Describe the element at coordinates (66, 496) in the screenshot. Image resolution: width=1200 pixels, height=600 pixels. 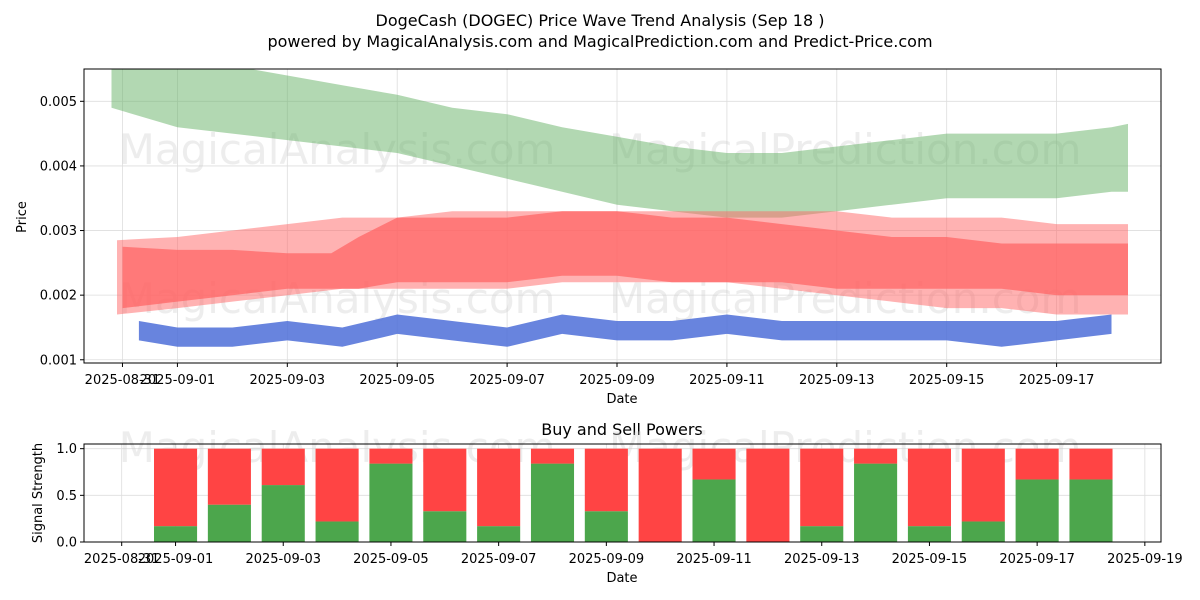
I see `signal-ytick-label-1: 0.5` at that location.